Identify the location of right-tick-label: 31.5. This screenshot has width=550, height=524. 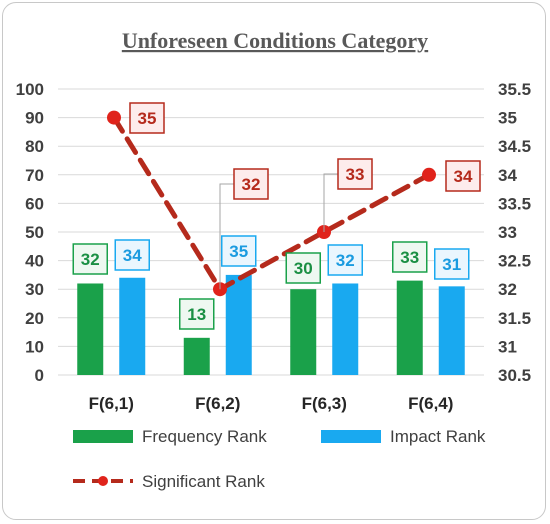
(514, 318).